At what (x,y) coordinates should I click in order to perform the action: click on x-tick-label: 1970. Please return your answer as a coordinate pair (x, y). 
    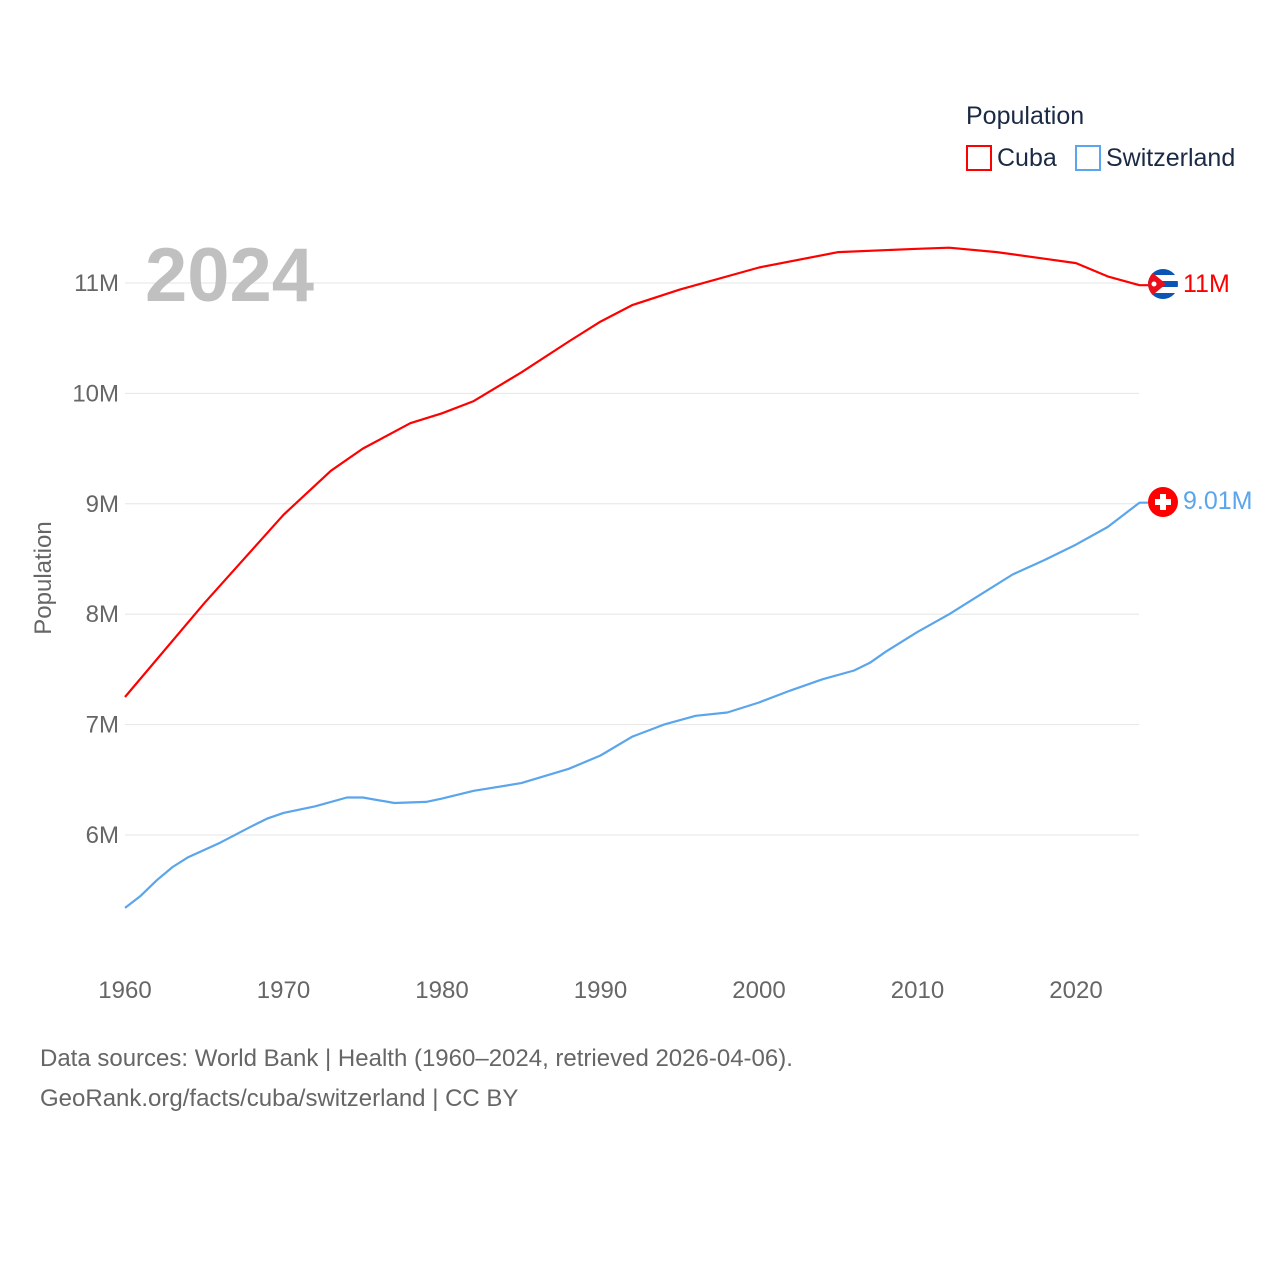
    Looking at the image, I should click on (283, 990).